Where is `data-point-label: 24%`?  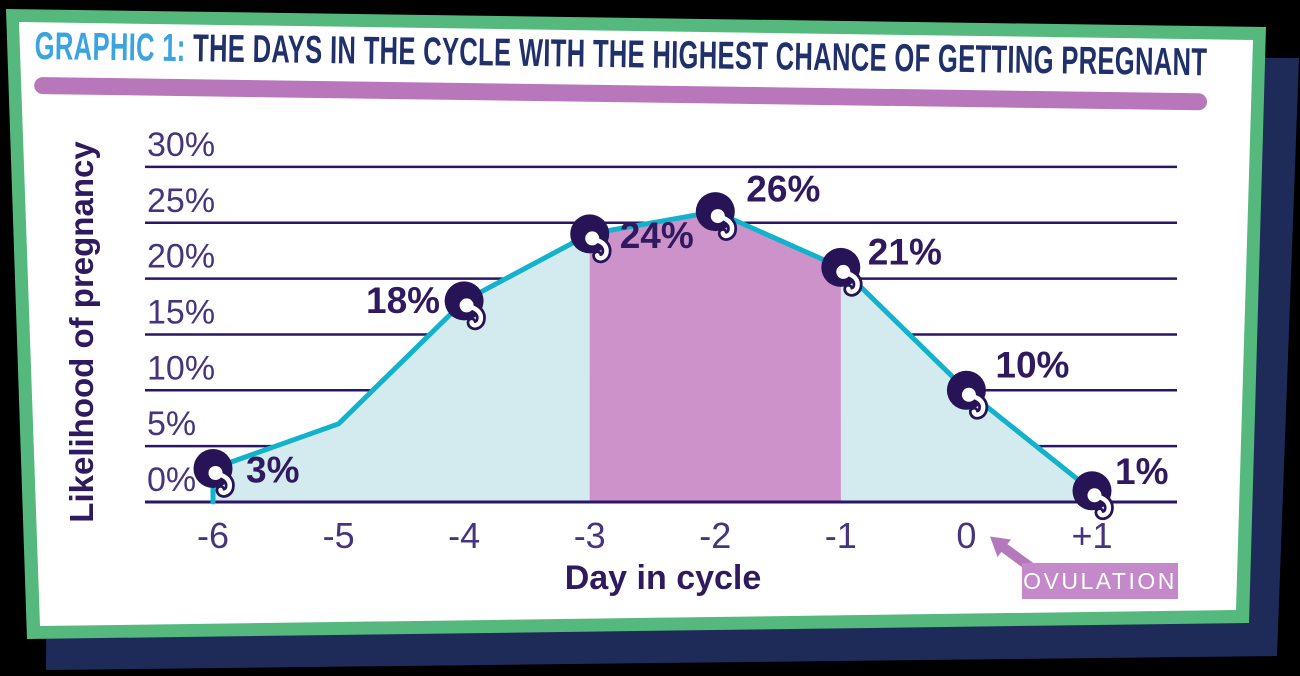 data-point-label: 24% is located at coordinates (657, 235).